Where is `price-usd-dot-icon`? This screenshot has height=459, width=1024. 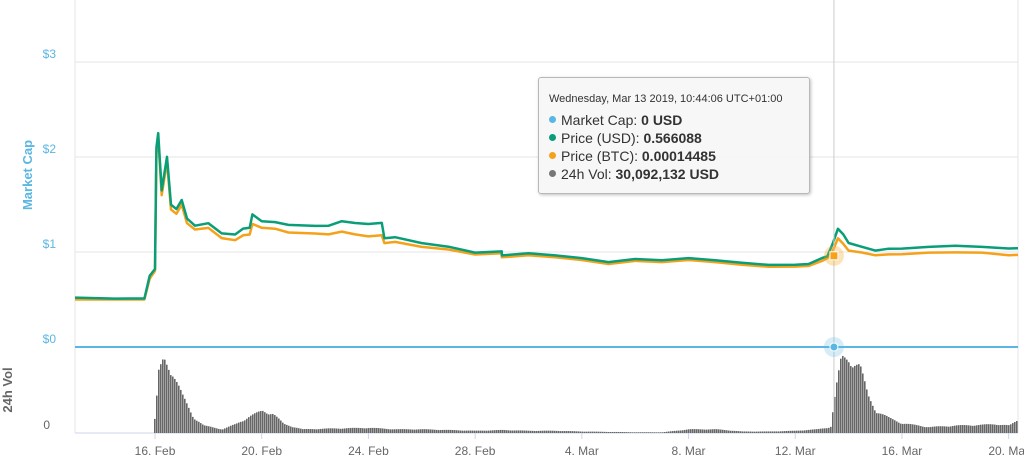
price-usd-dot-icon is located at coordinates (552, 137).